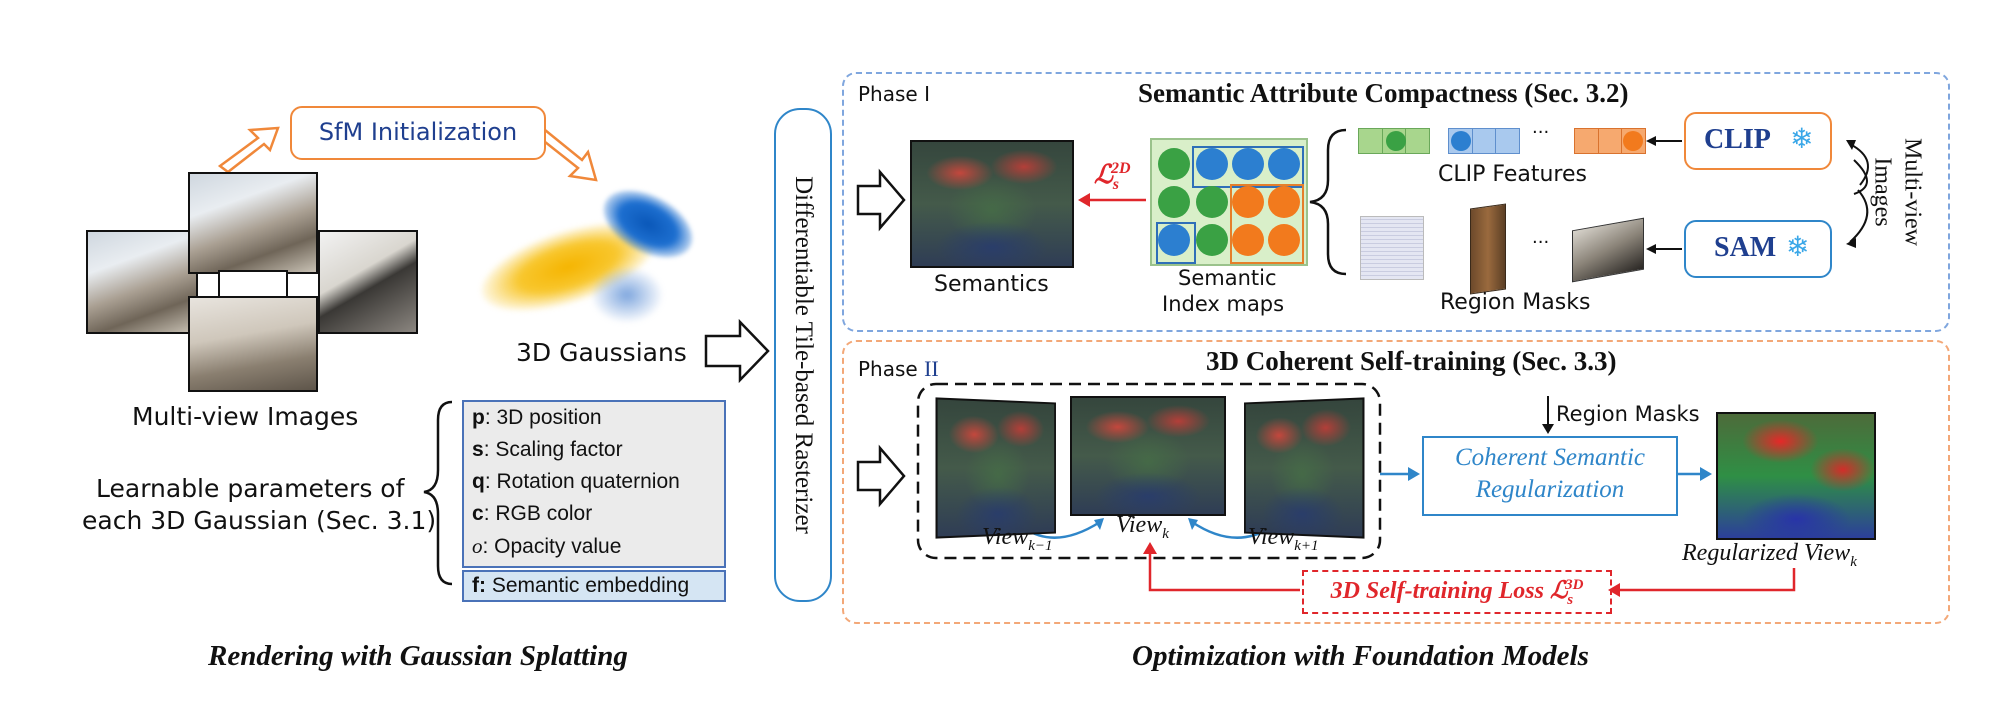 This screenshot has width=1996, height=714. Describe the element at coordinates (1360, 656) in the screenshot. I see `right-caption: Optimization with Foundation Models` at that location.